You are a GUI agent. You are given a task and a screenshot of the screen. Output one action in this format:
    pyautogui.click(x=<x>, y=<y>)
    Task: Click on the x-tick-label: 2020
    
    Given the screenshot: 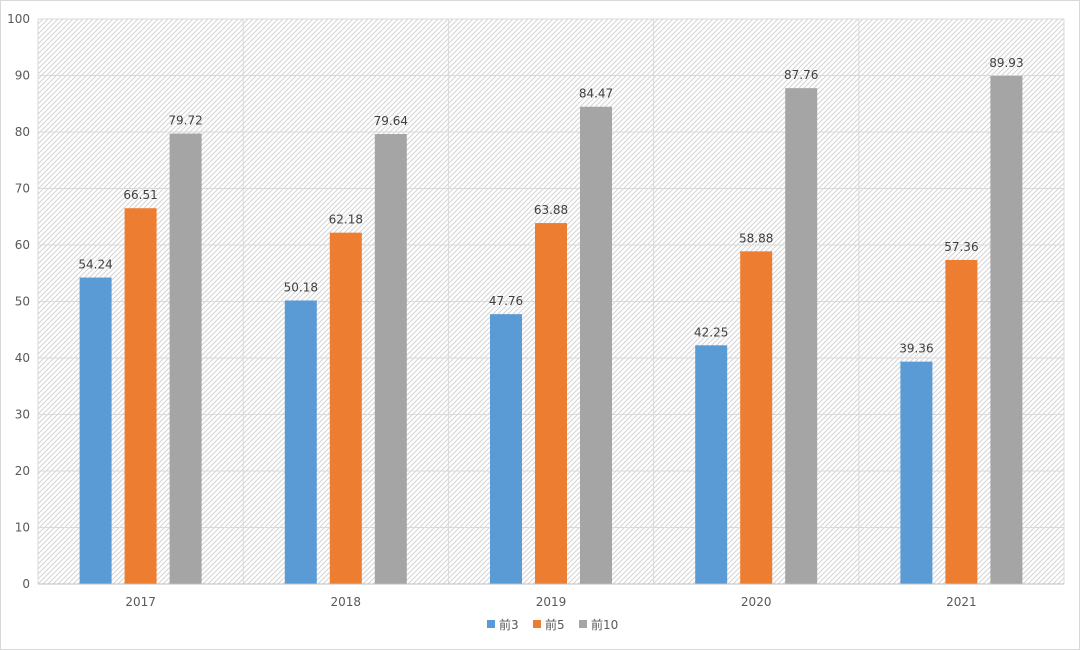 What is the action you would take?
    pyautogui.click(x=756, y=602)
    